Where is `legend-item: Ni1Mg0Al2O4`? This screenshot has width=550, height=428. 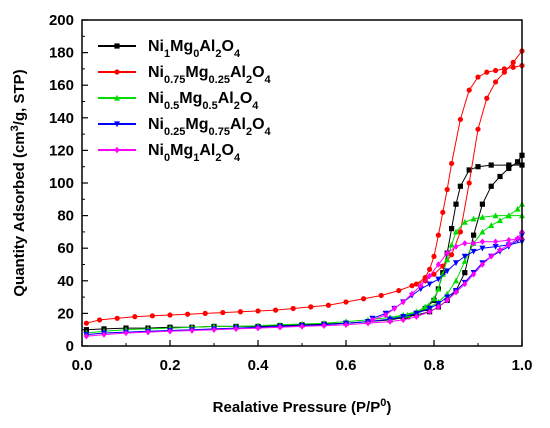
legend-item: Ni1Mg0Al2O4 is located at coordinates (169, 49).